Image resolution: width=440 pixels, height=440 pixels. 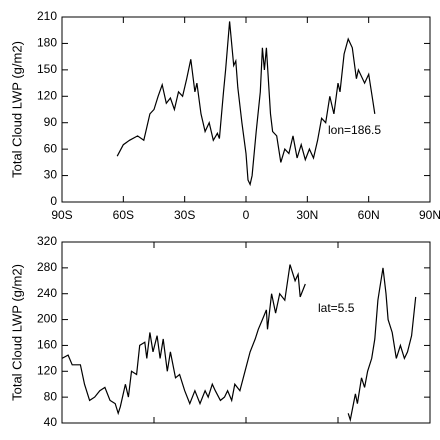 I want to click on x-tick-label: 30N, so click(x=307, y=215).